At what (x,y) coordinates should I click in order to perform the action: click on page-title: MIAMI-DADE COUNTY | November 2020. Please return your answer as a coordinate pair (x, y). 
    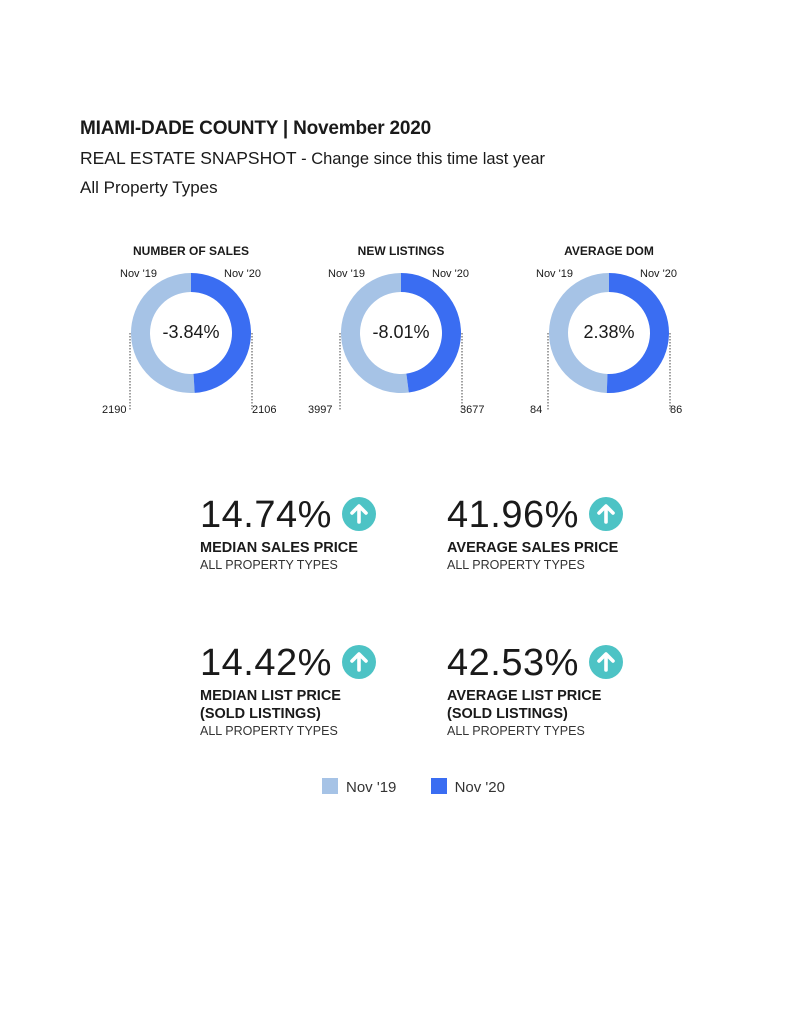
    Looking at the image, I should click on (255, 128).